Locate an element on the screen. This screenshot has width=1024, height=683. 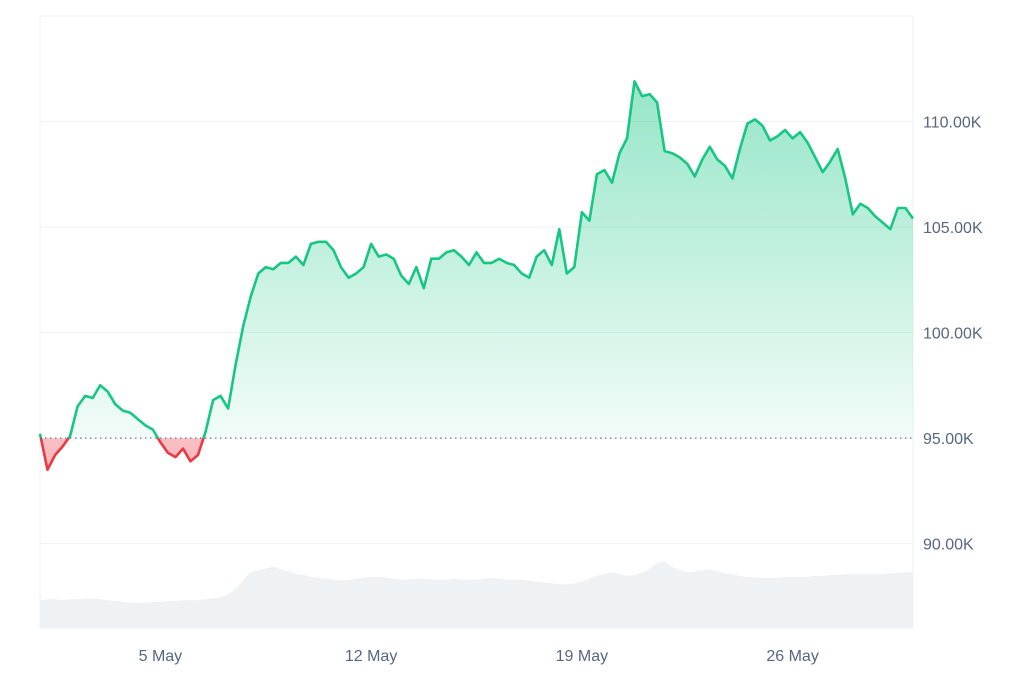
x-tick-label: 26 May is located at coordinates (792, 656).